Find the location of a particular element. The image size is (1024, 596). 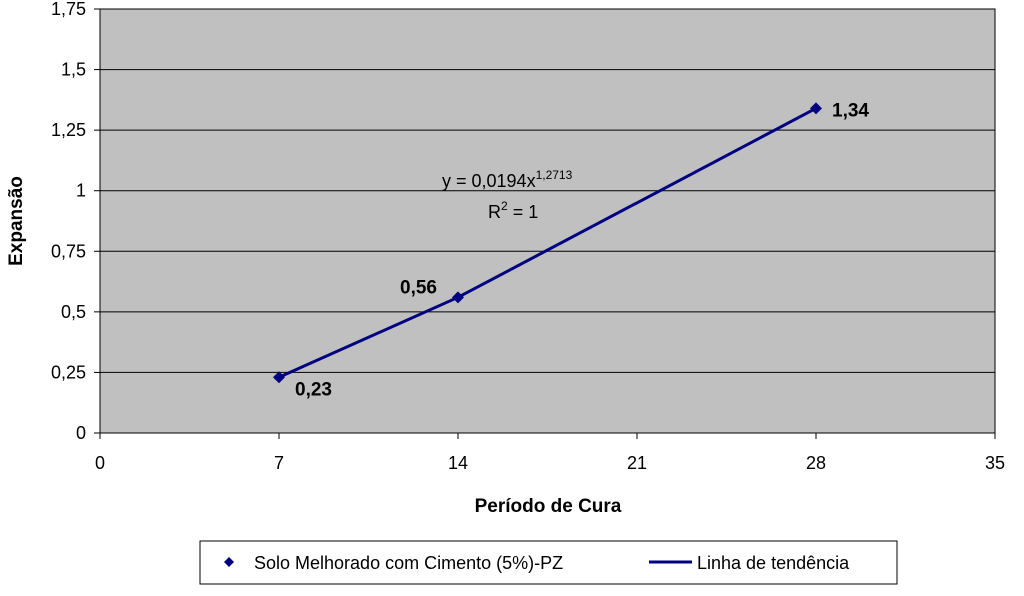

legend is located at coordinates (548, 562).